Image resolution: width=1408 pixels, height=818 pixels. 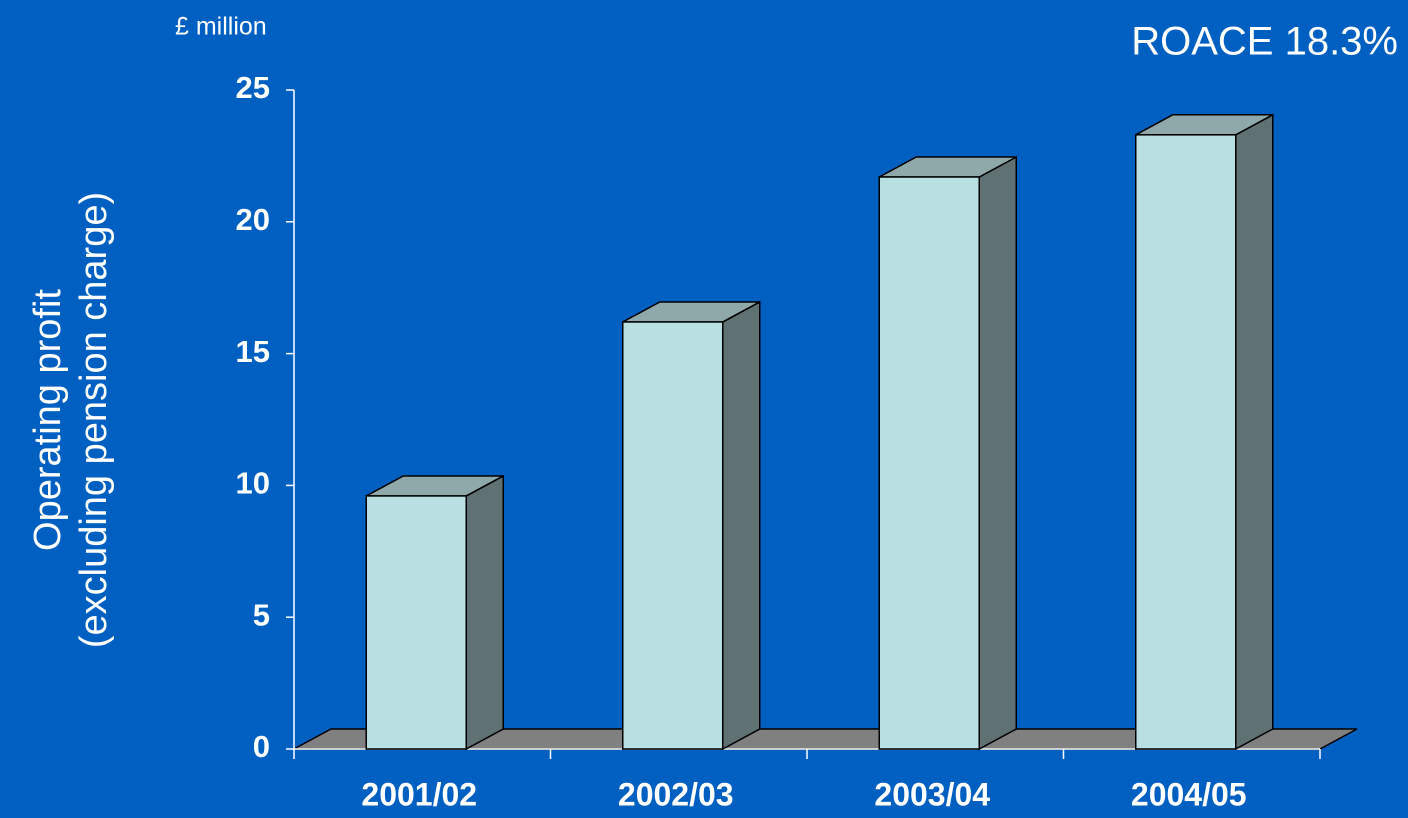 I want to click on y-tick-label: 15, so click(x=253, y=351).